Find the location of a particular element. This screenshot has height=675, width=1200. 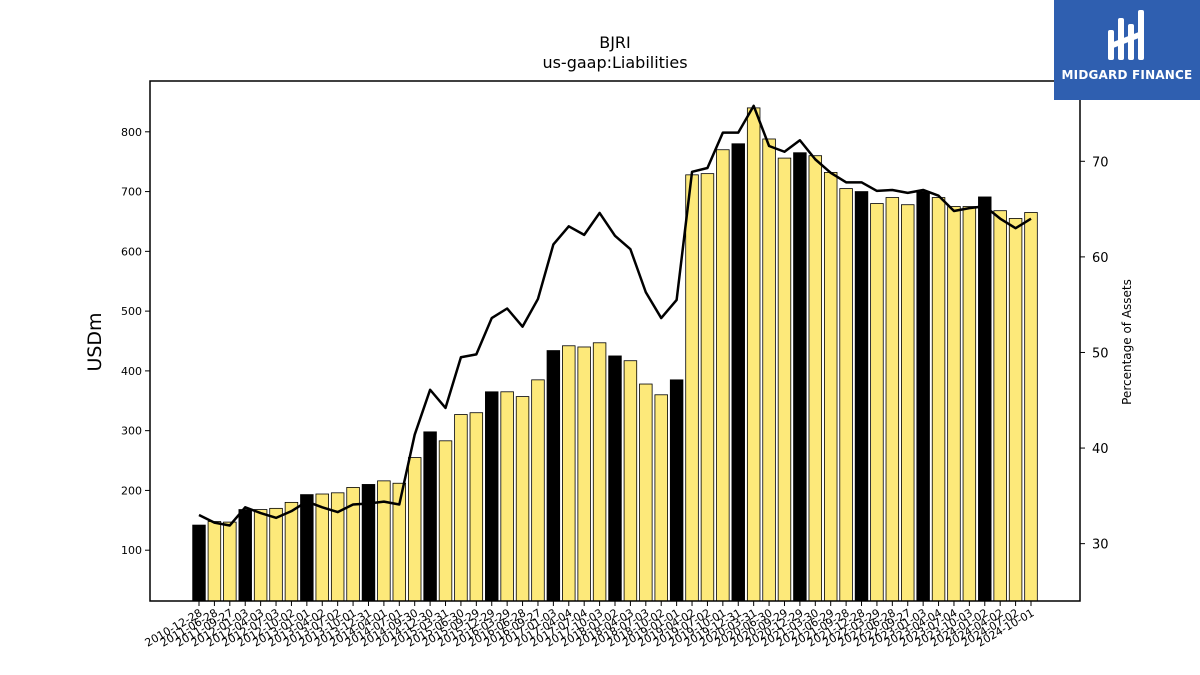

y-tick-label: 200 is located at coordinates (131, 490).